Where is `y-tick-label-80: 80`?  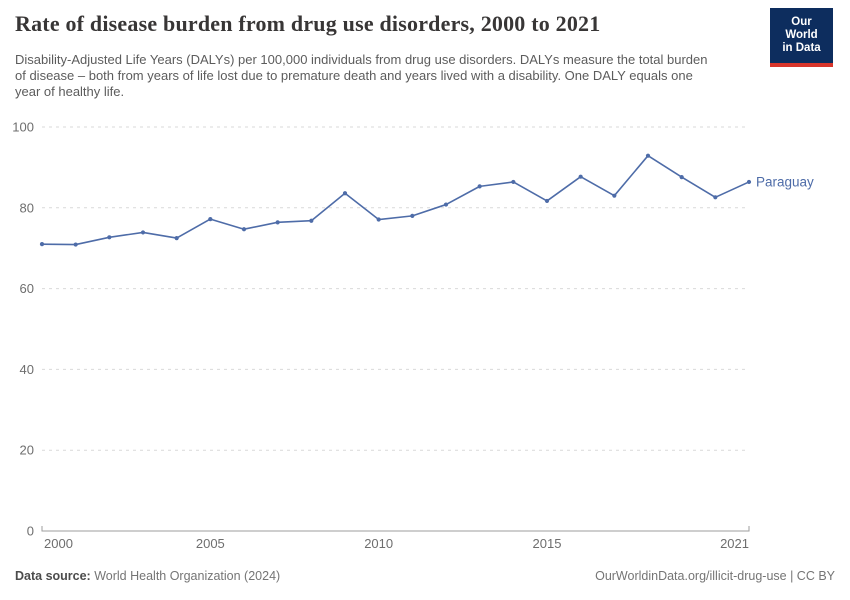 y-tick-label-80: 80 is located at coordinates (27, 207).